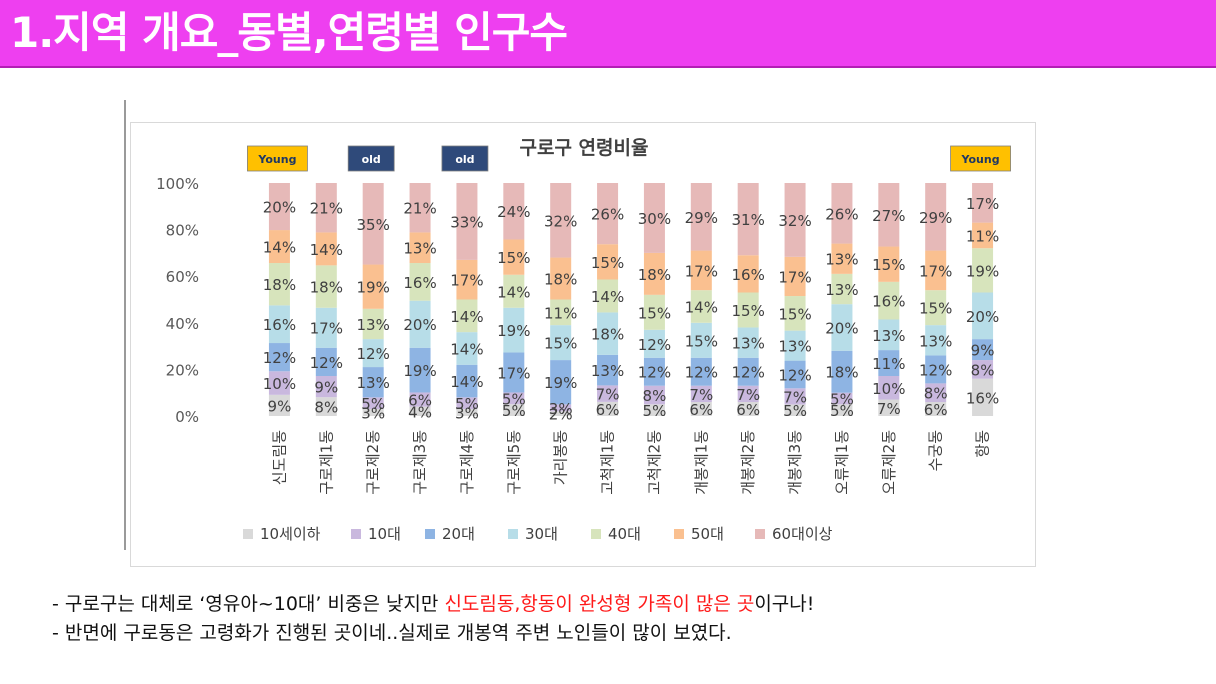  I want to click on y-tick-label: 40%, so click(182, 324).